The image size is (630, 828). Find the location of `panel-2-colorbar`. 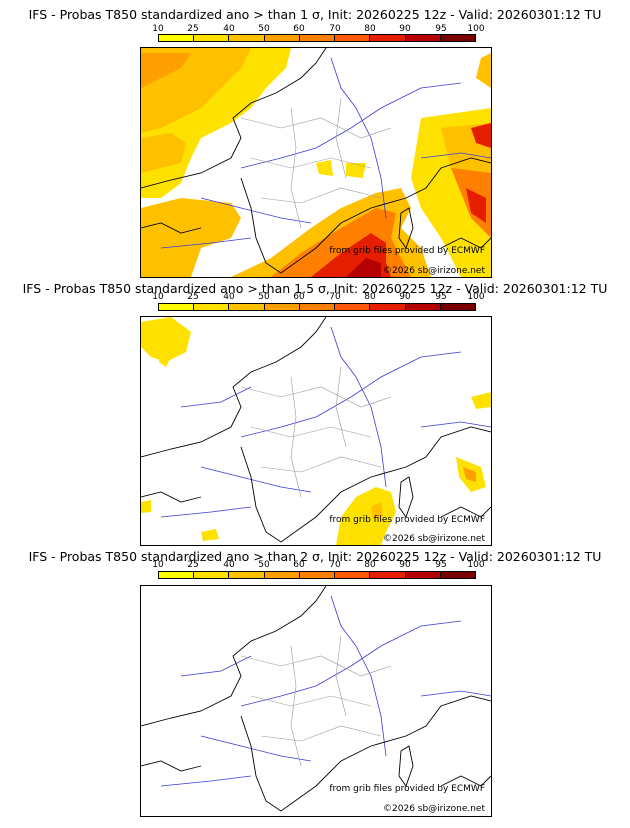

panel-2-colorbar is located at coordinates (317, 307).